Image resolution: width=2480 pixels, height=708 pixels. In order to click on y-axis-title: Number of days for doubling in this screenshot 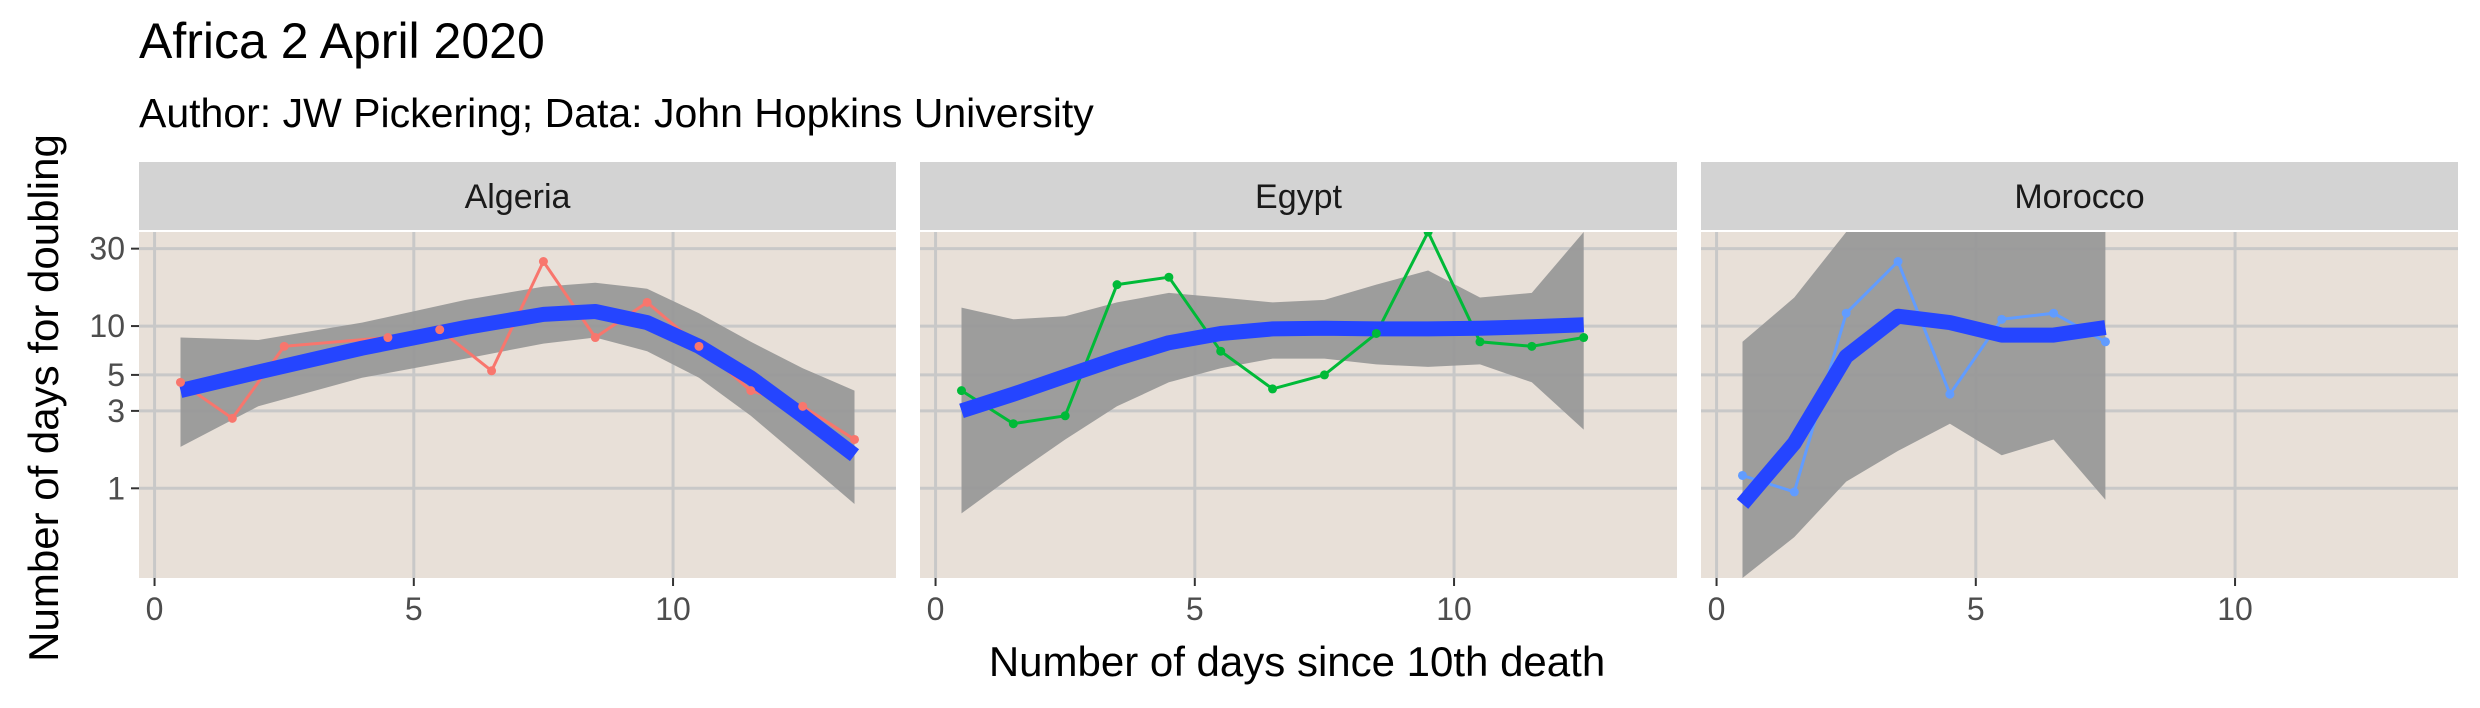, I will do `click(43, 398)`.